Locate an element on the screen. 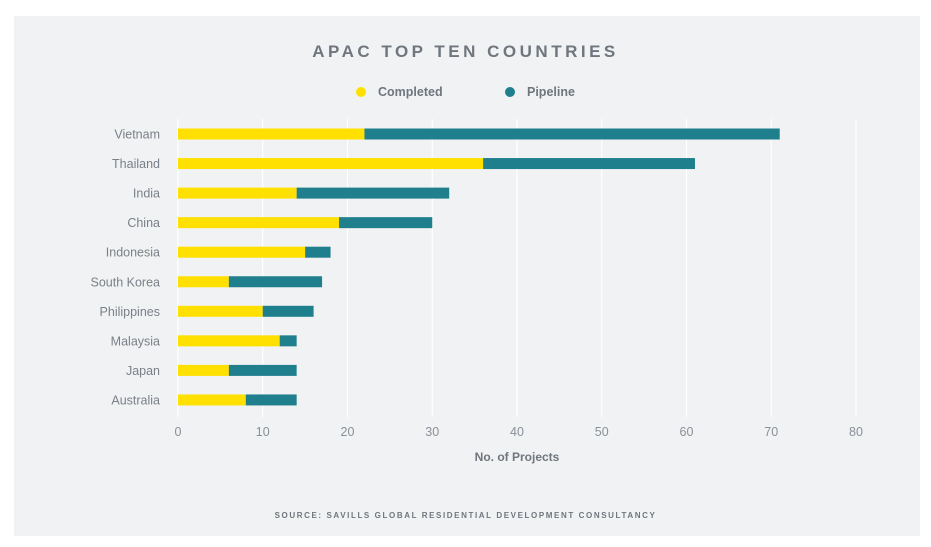  bar-pipeline-china is located at coordinates (386, 223).